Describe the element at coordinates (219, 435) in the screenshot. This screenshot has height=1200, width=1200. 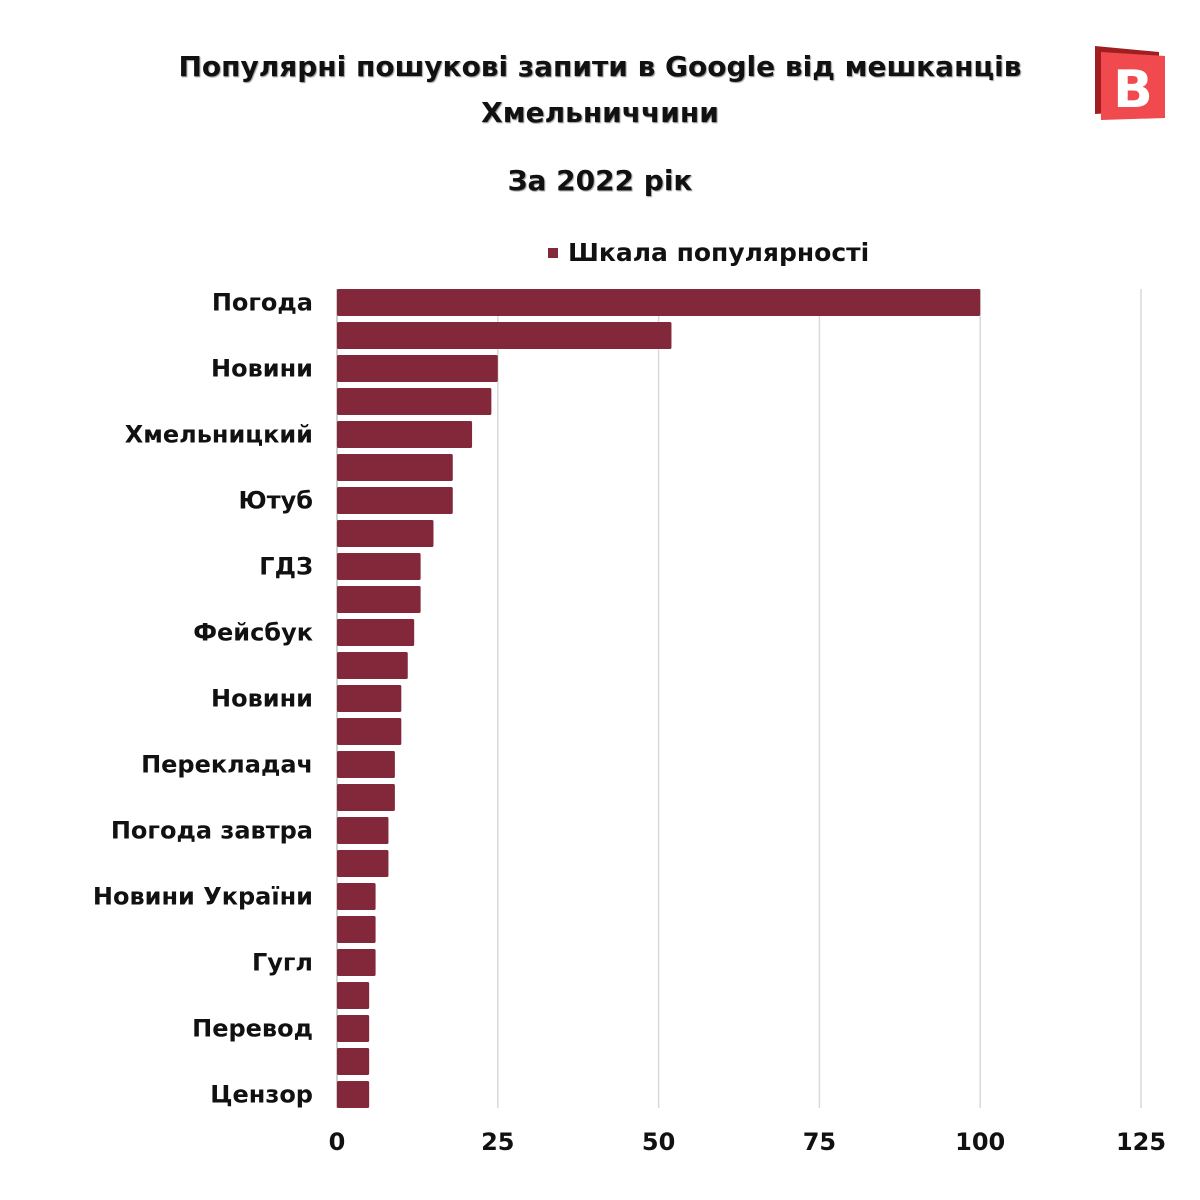
I see `y-category-label: Хмельницкий` at that location.